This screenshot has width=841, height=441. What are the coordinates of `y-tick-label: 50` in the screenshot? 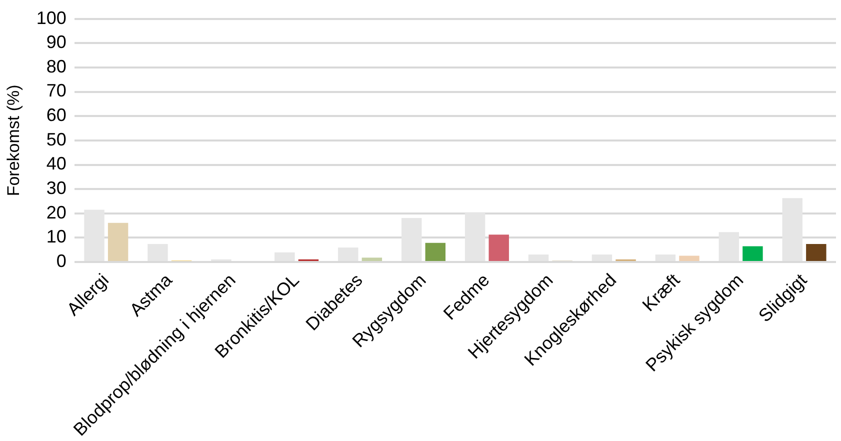 It's located at (56, 139).